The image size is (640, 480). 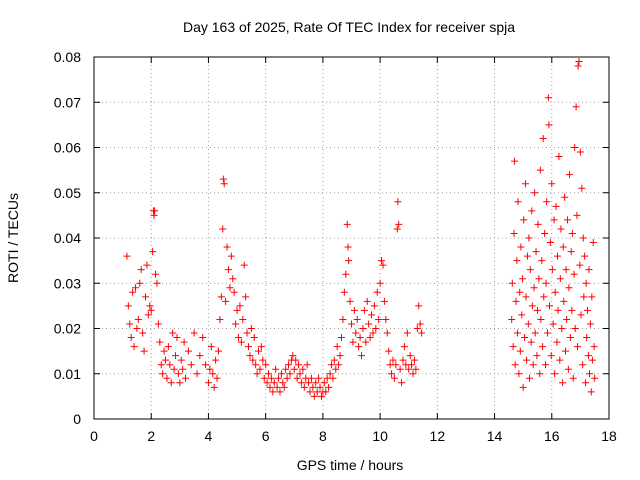 I want to click on y-tick-label: 0.02, so click(x=67, y=329).